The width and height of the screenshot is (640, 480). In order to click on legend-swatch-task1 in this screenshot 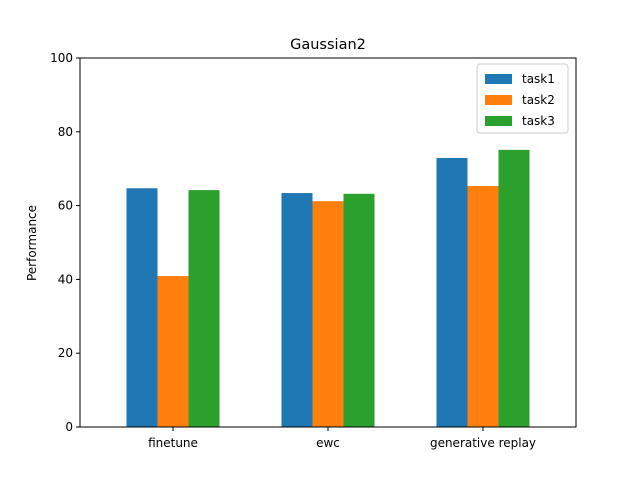, I will do `click(498, 79)`.